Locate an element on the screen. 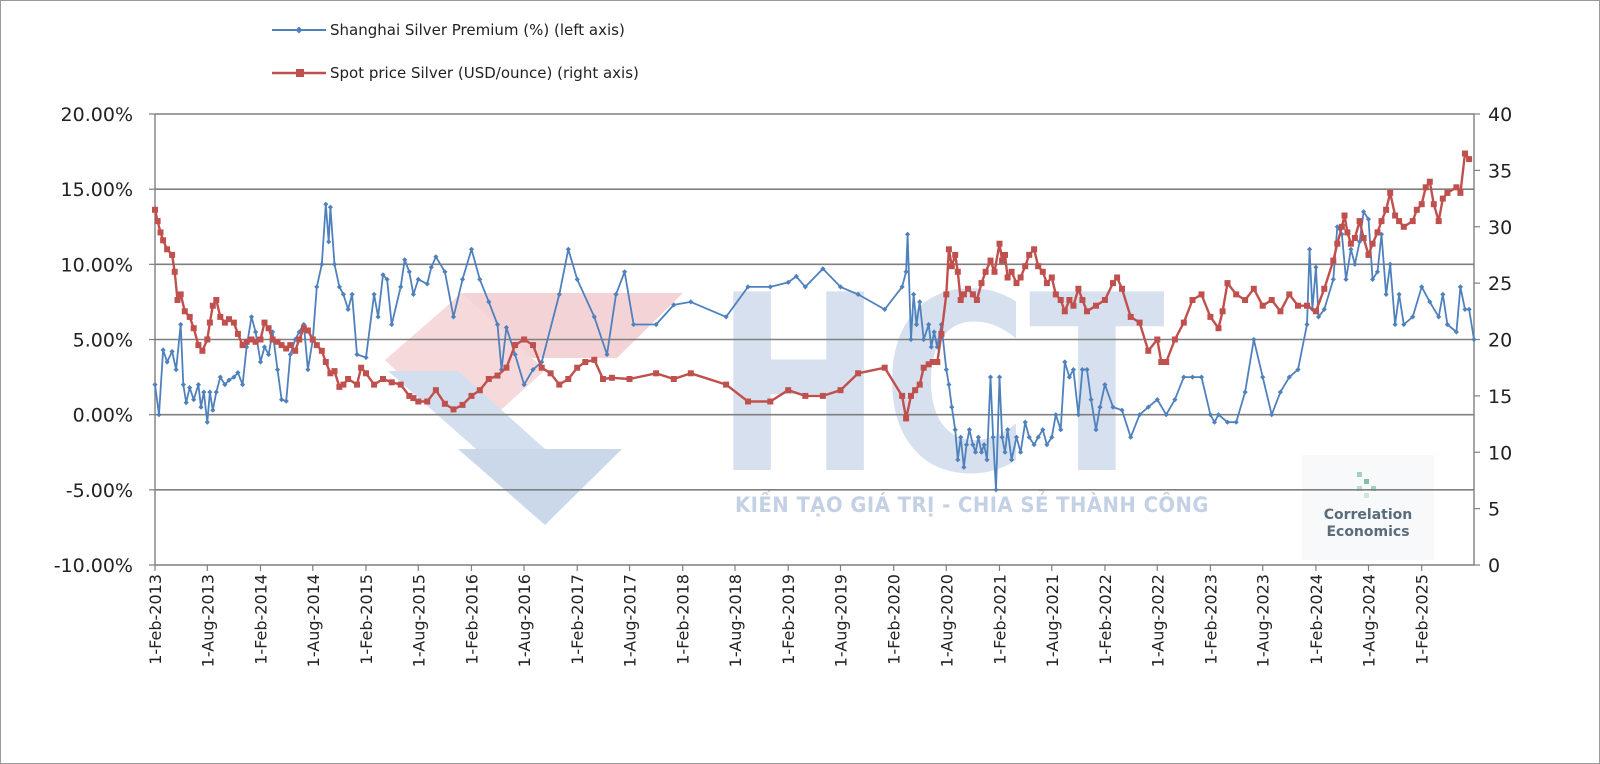 This screenshot has width=1600, height=764. x-tick-label: 1-Feb-2024 is located at coordinates (1316, 619).